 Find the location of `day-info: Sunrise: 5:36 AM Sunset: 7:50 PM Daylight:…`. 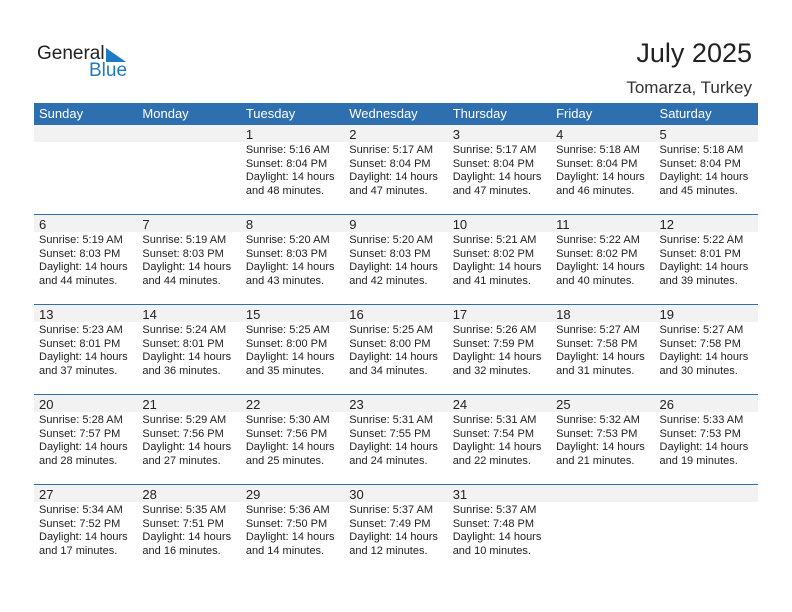

day-info: Sunrise: 5:36 AM Sunset: 7:50 PM Daylight:… is located at coordinates (292, 531).